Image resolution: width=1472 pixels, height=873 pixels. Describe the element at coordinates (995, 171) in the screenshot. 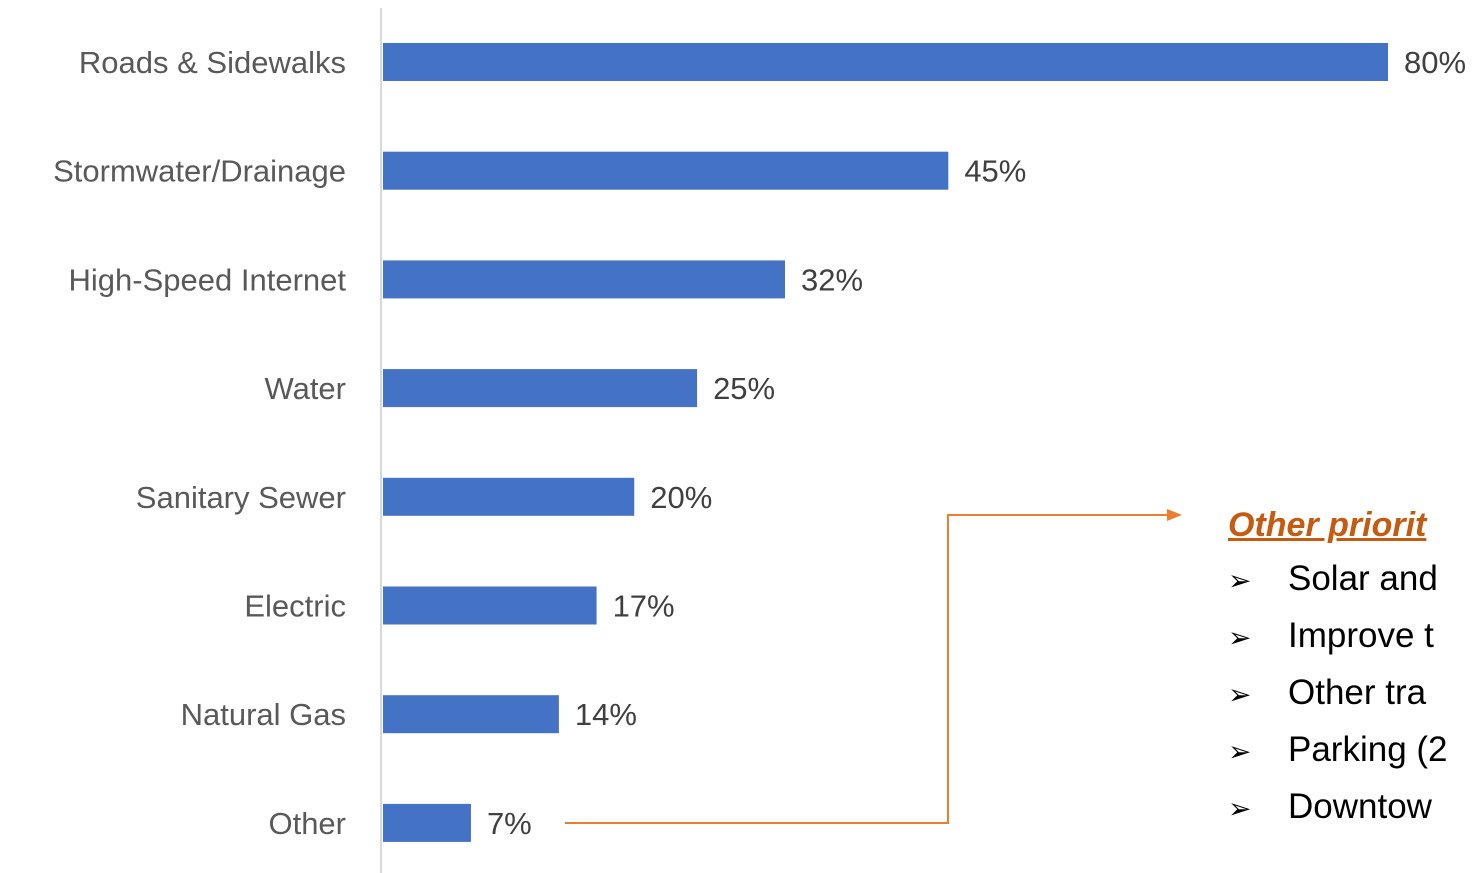

I see `data-label: 45%` at that location.